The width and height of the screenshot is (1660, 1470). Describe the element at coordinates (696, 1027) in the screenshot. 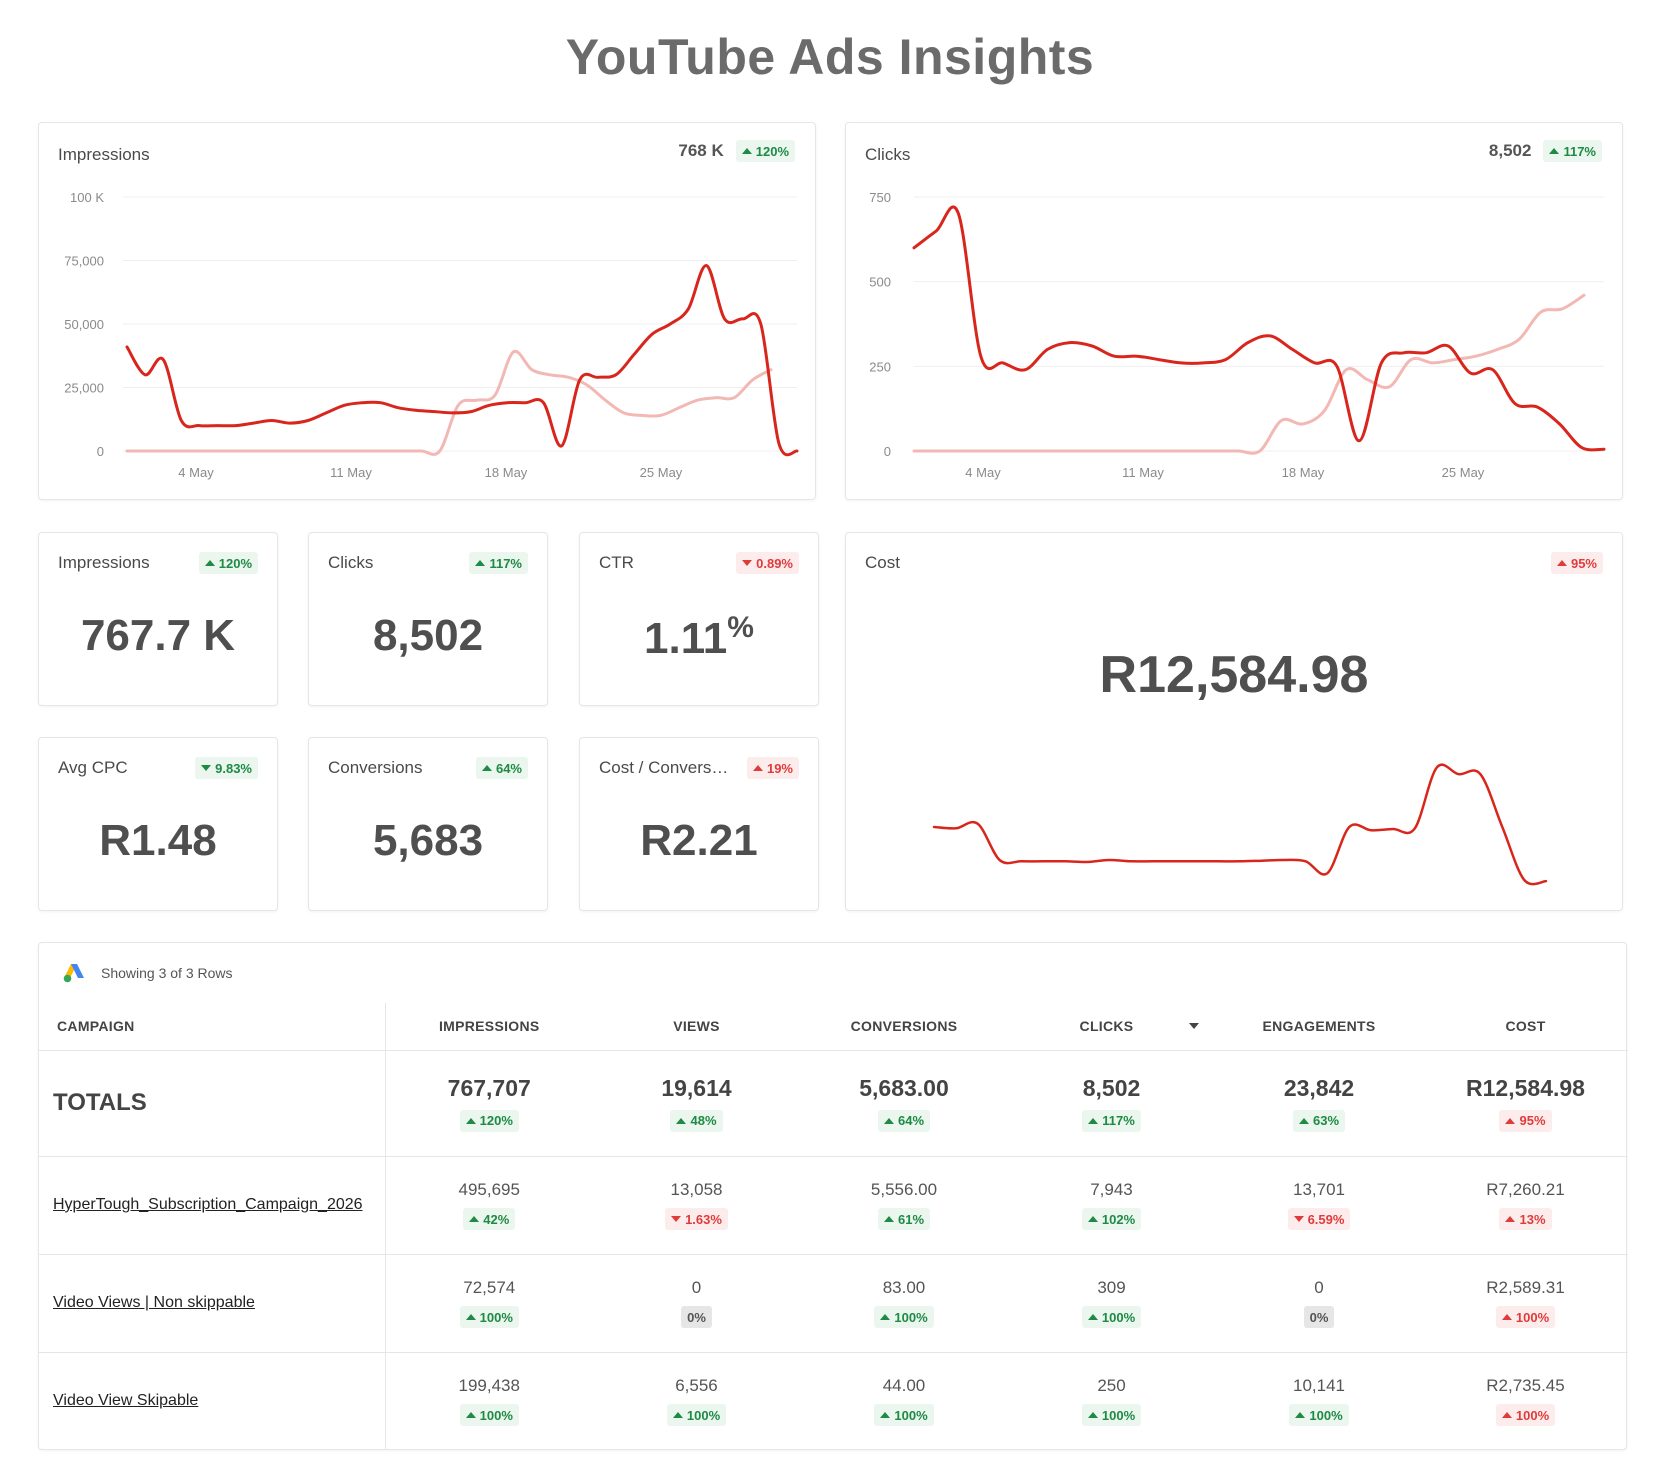

I see `col-header-views: VIEWS` at that location.